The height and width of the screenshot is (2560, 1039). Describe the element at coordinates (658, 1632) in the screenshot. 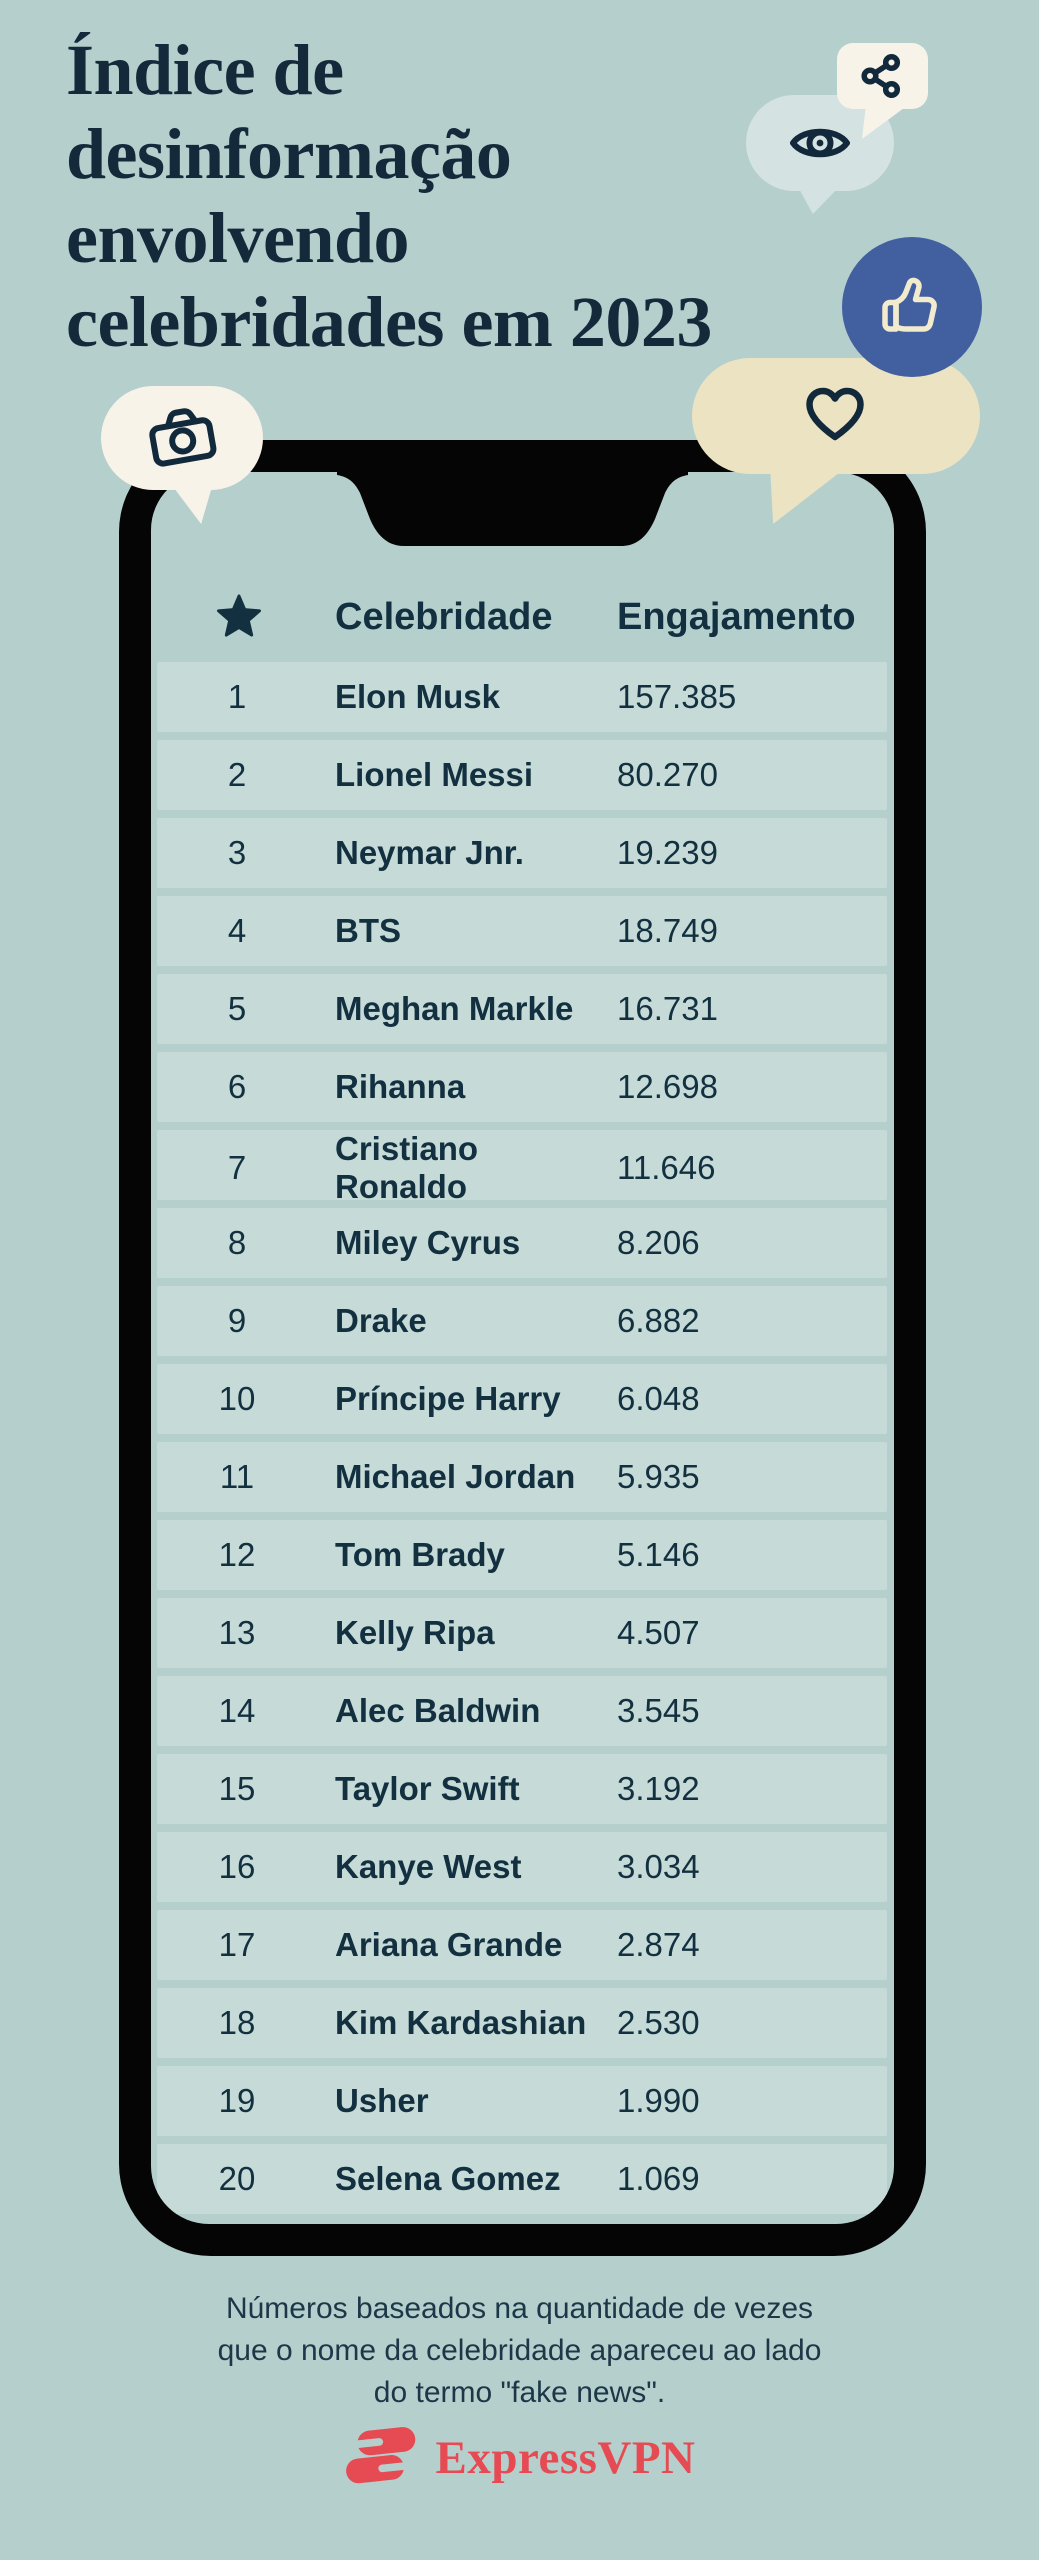

I see `engagement-cell: 4.507` at that location.